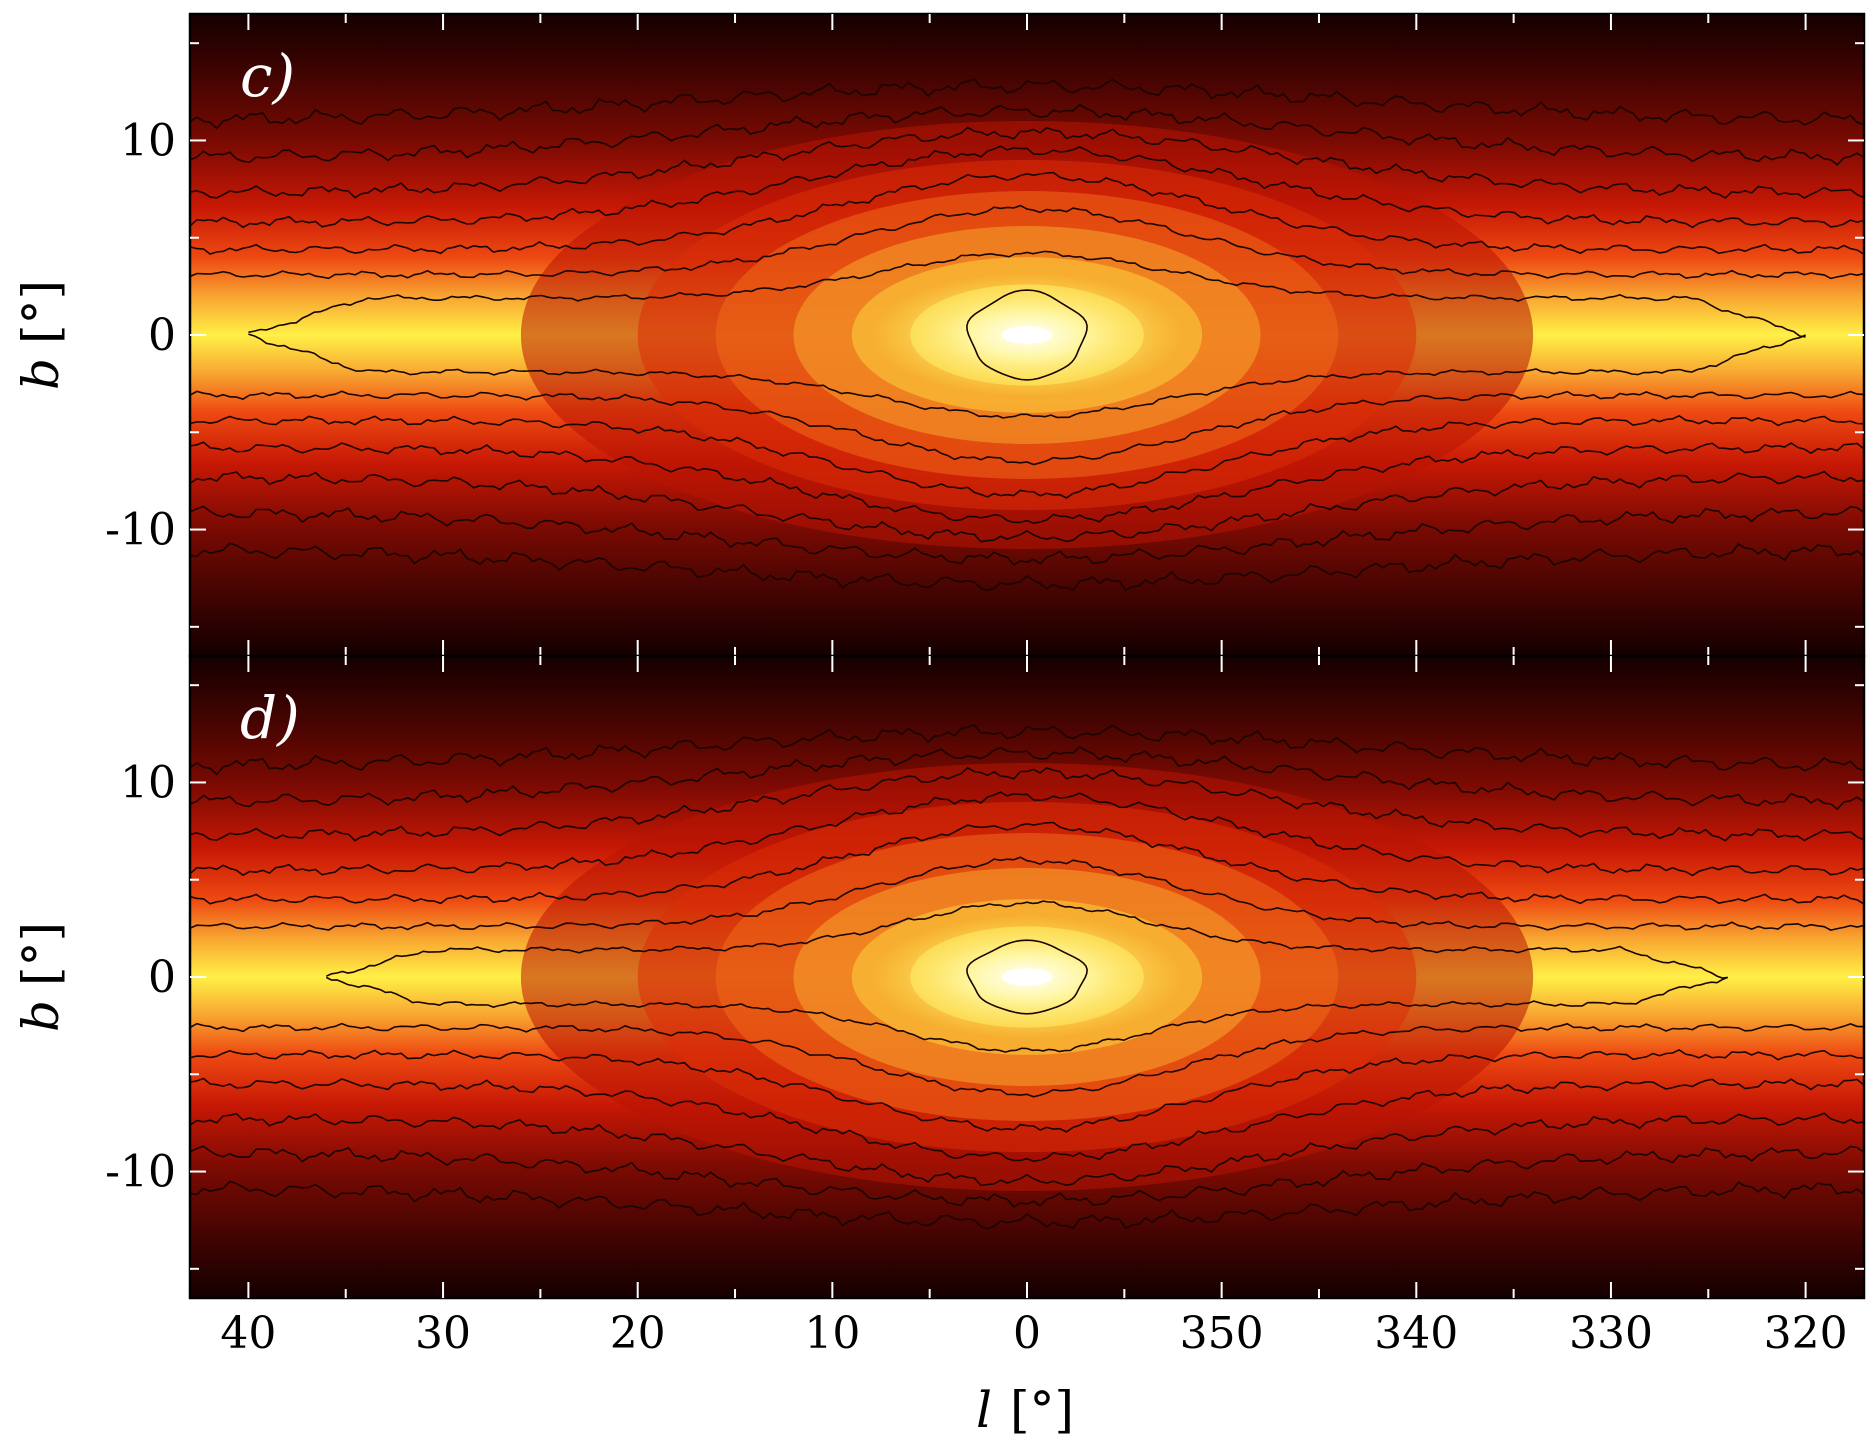 This screenshot has width=1875, height=1440. What do you see at coordinates (1611, 1333) in the screenshot?
I see `x-tick-label: 330` at bounding box center [1611, 1333].